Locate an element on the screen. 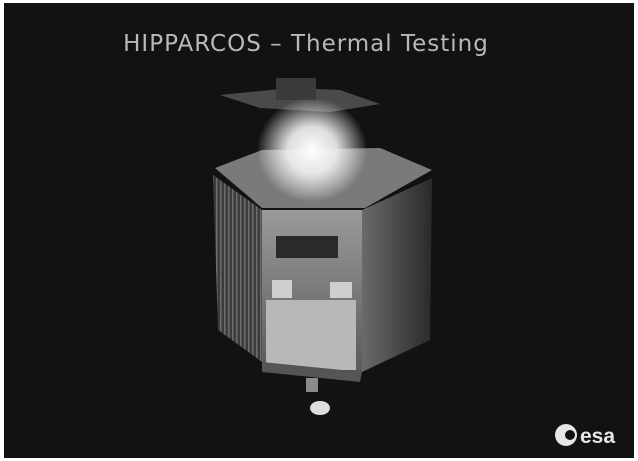 This screenshot has width=638, height=461. slide-title: HIPPARCOS – Thermal Testing is located at coordinates (306, 44).